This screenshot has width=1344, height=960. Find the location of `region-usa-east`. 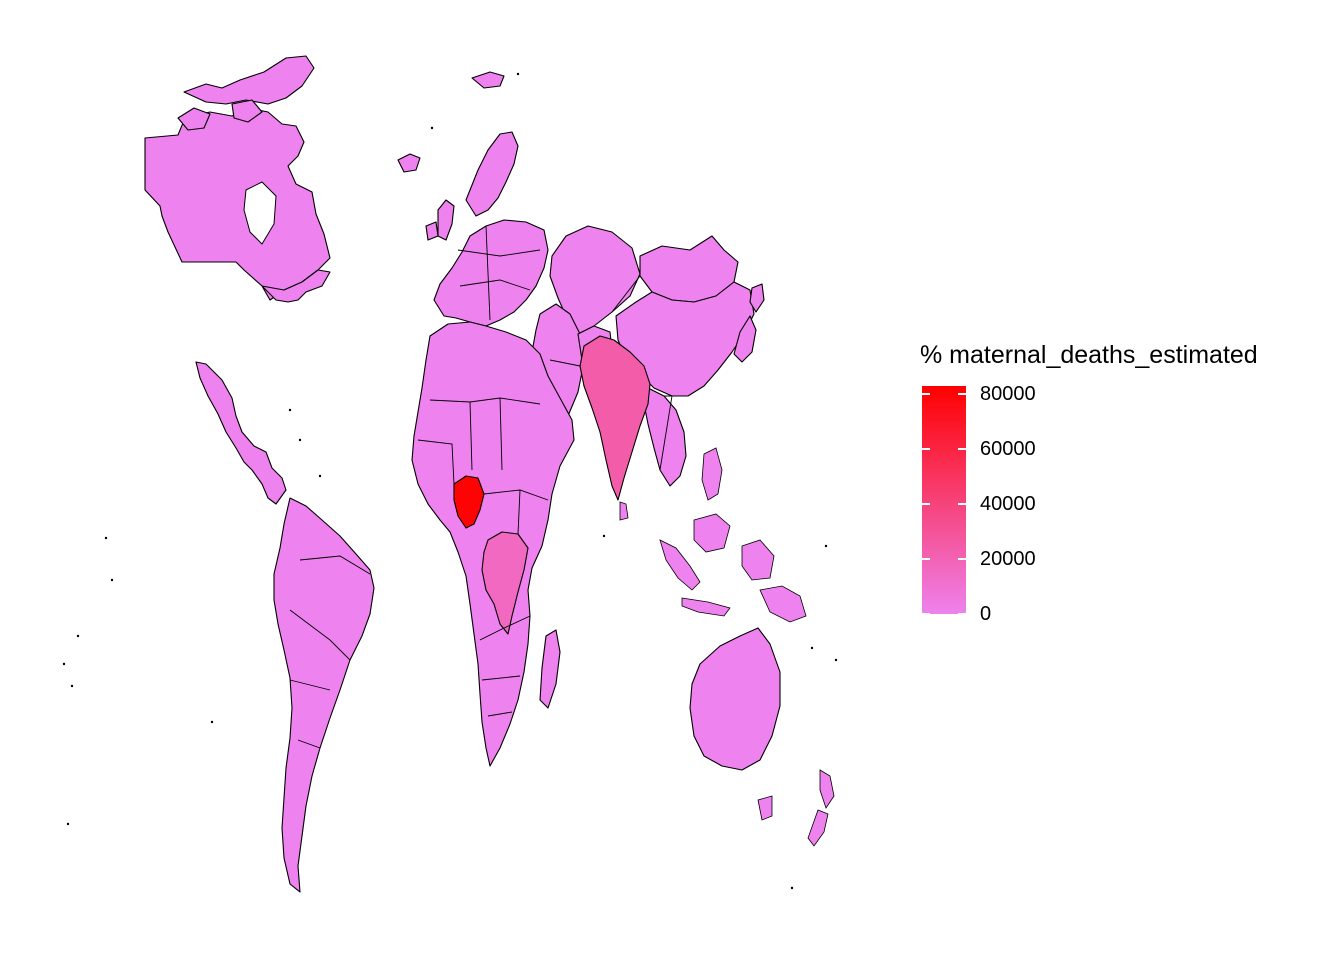

region-usa-east is located at coordinates (296, 286).